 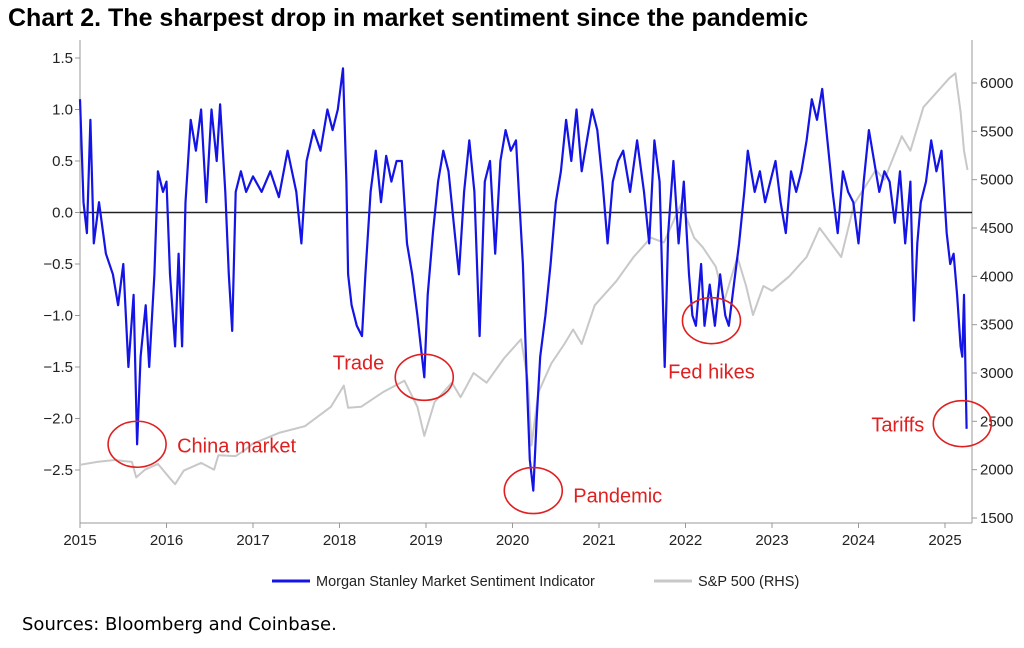 What do you see at coordinates (179, 624) in the screenshot?
I see `source-note: Sources: Bloomberg and Coinbase.` at bounding box center [179, 624].